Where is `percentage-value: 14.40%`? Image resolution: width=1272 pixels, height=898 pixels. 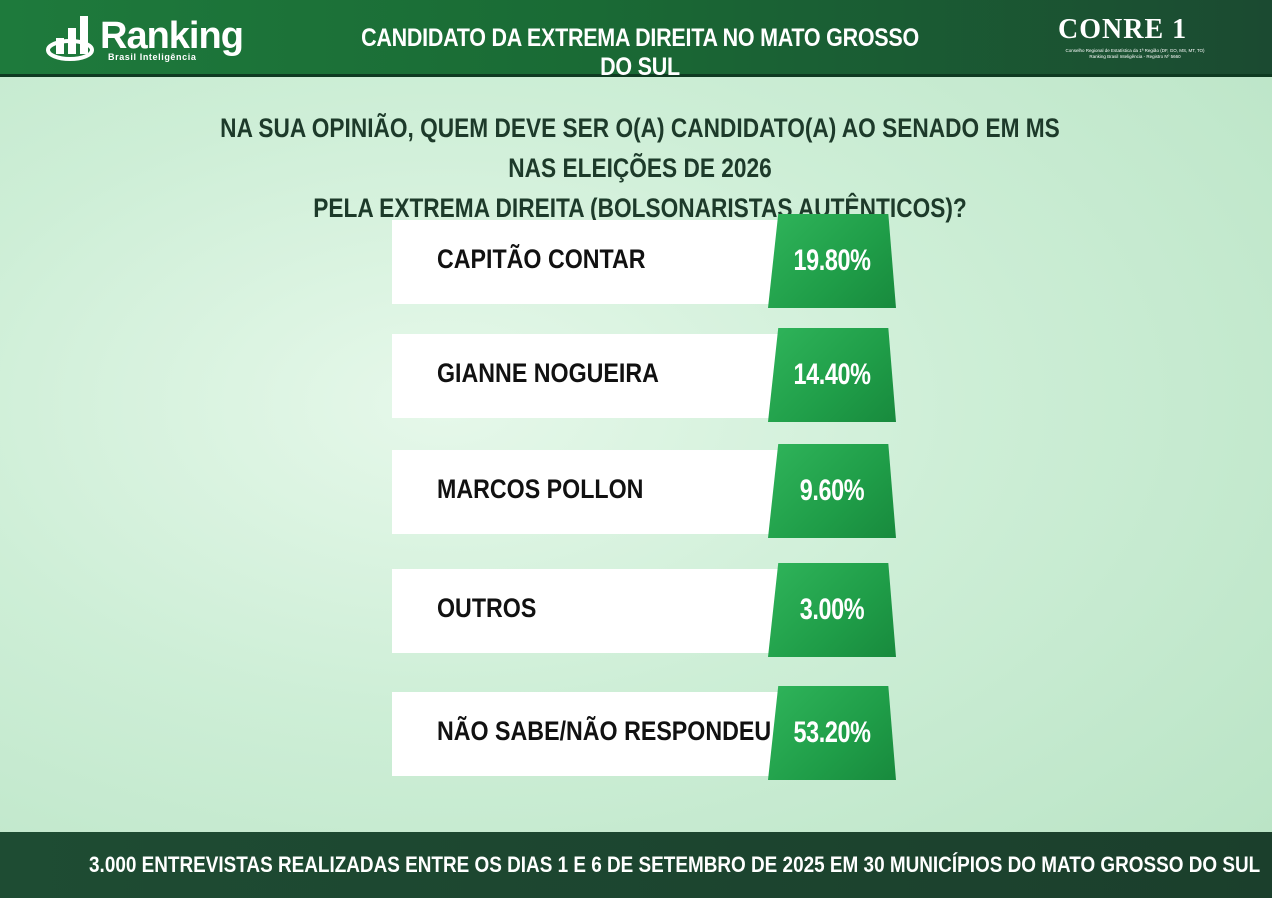 percentage-value: 14.40% is located at coordinates (832, 374).